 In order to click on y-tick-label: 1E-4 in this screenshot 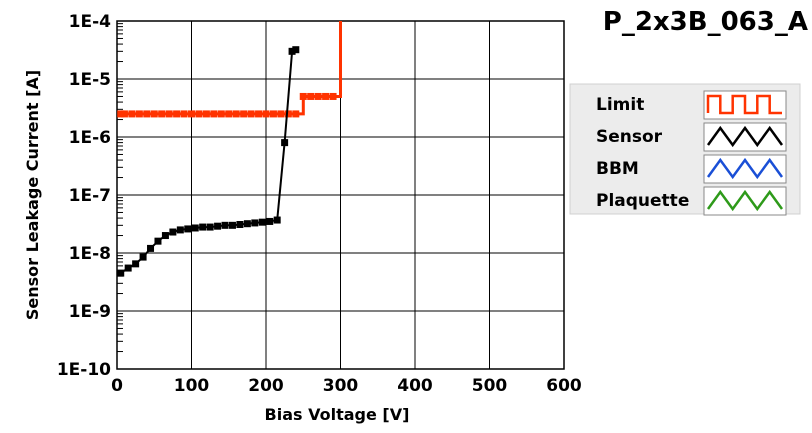, I will do `click(90, 22)`.